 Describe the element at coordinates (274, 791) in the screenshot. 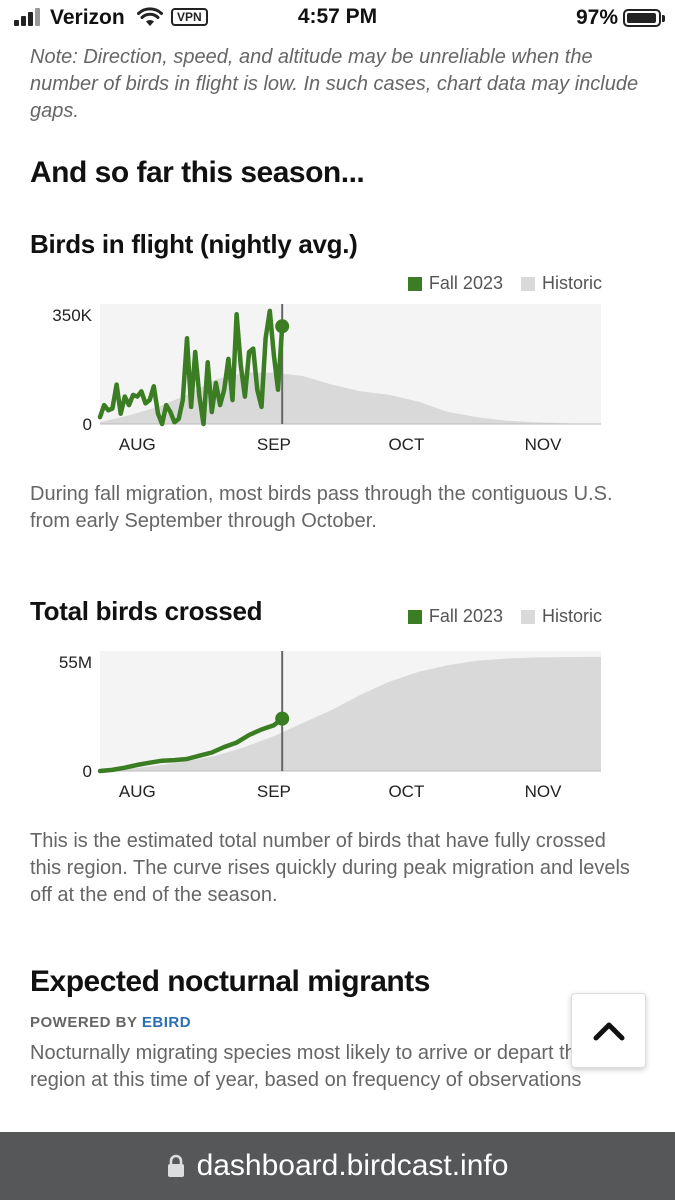

I see `crossed-chart-x-tick-sep: SEP` at that location.